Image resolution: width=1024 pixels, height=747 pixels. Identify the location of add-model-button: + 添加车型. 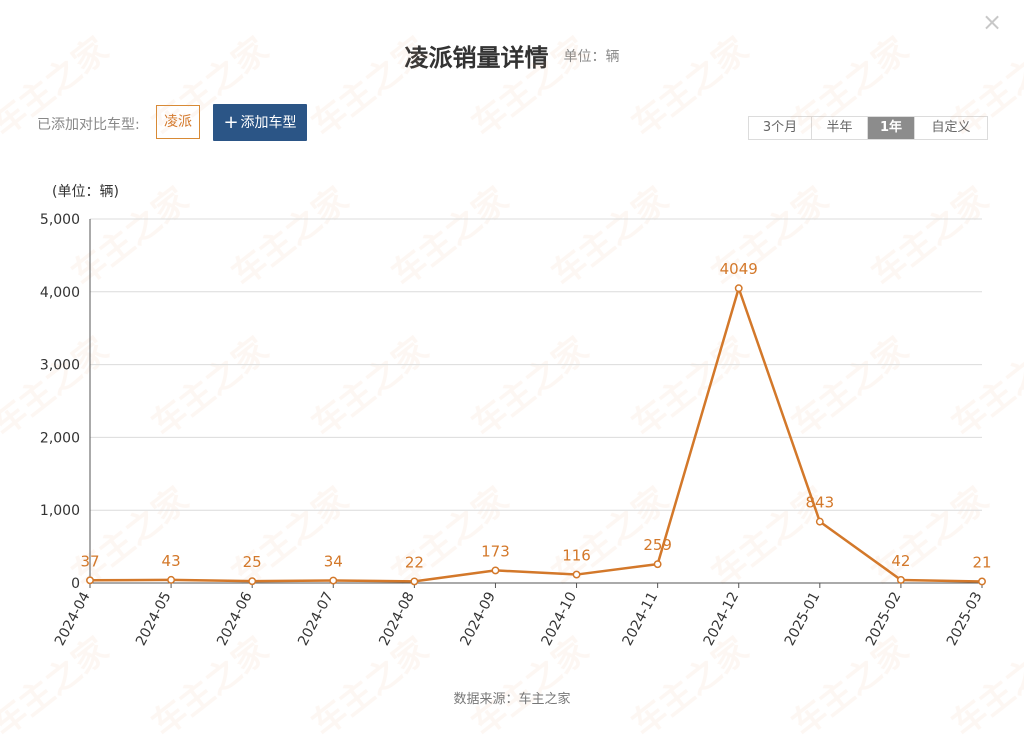
(260, 122).